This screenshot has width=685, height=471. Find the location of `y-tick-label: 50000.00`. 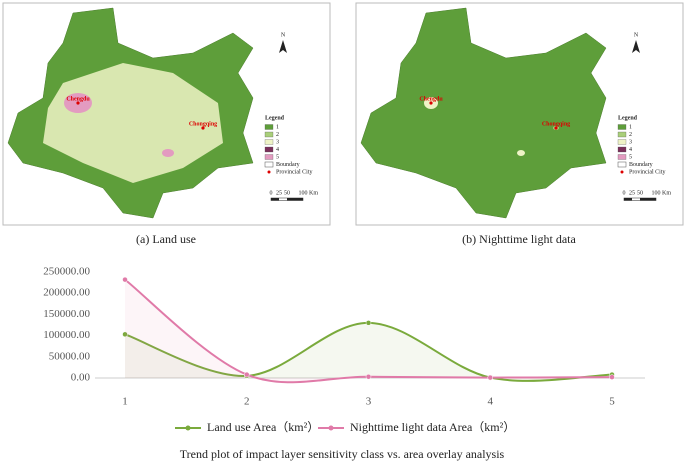

y-tick-label: 50000.00 is located at coordinates (70, 356).